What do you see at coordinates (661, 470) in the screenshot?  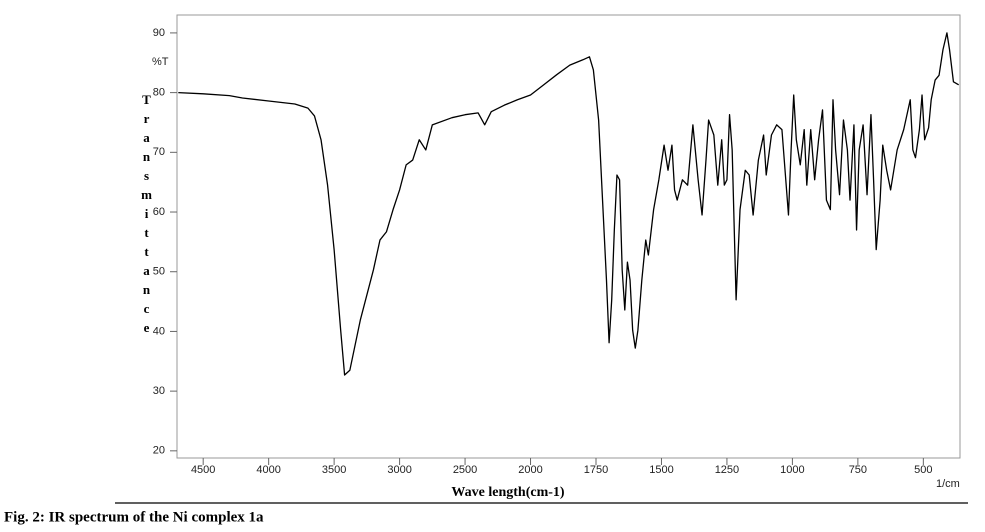 I see `x-tick-label: 1500` at bounding box center [661, 470].